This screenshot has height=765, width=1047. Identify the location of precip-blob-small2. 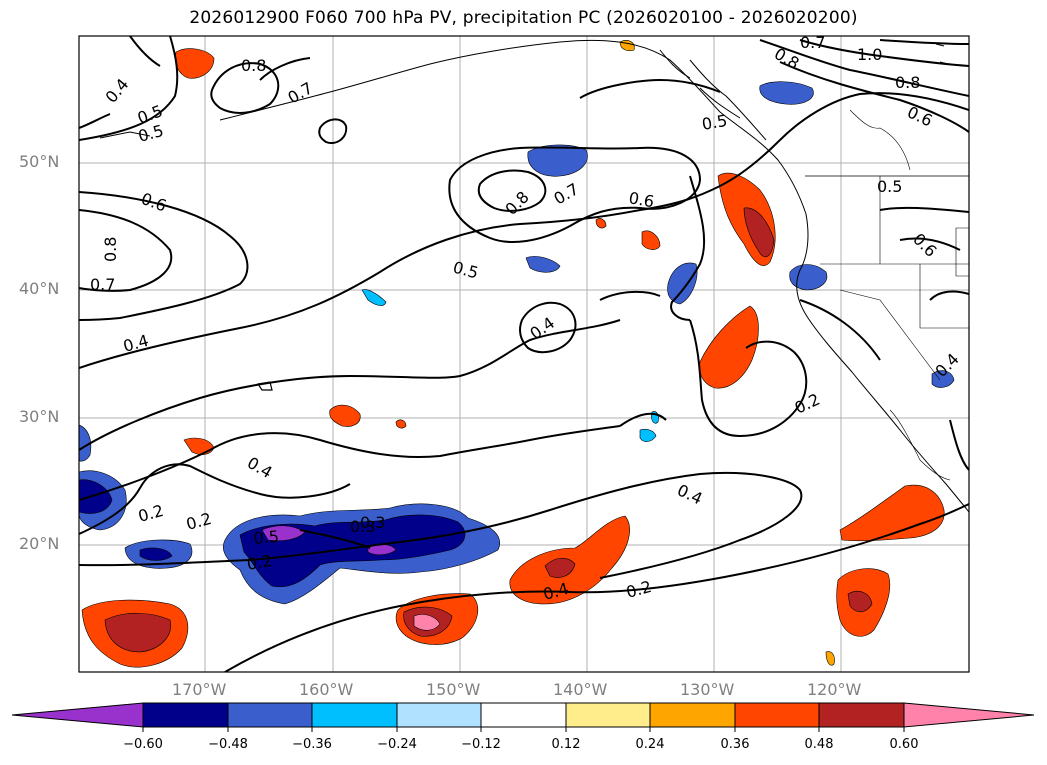
(648, 435).